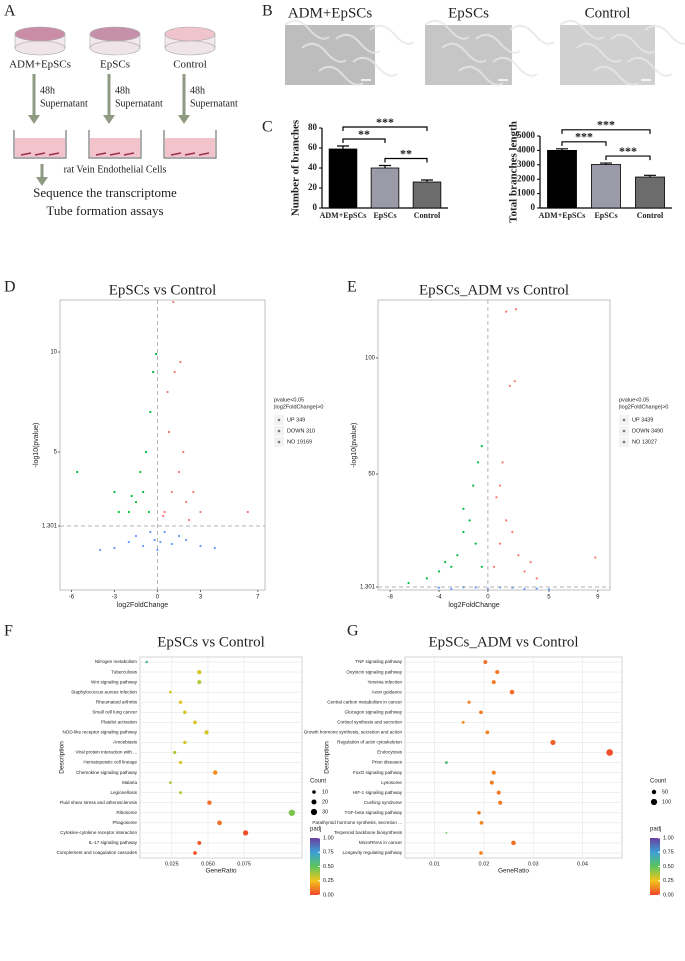  Describe the element at coordinates (391, 782) in the screenshot. I see `y-tick-label: Lysosome` at that location.